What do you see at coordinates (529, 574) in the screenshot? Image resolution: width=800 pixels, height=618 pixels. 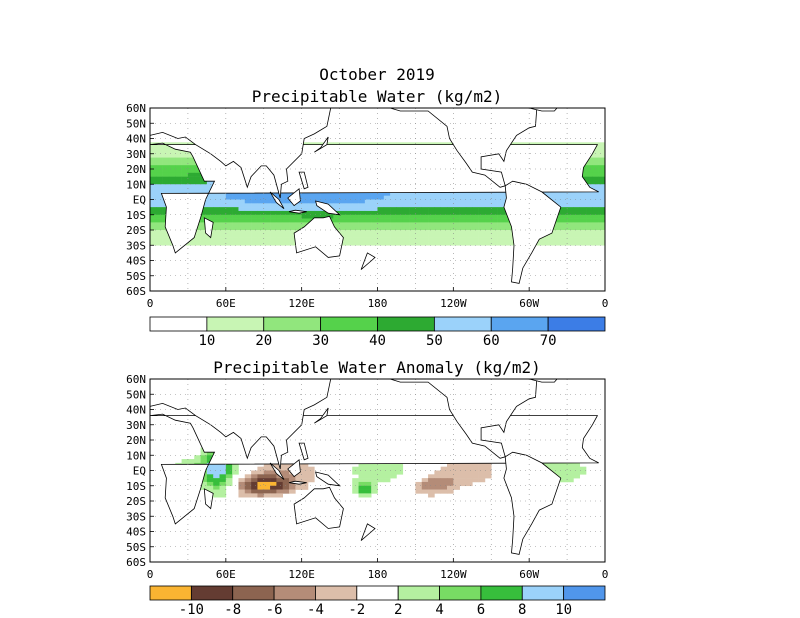 I see `longitude-tick-label: 60W` at bounding box center [529, 574].